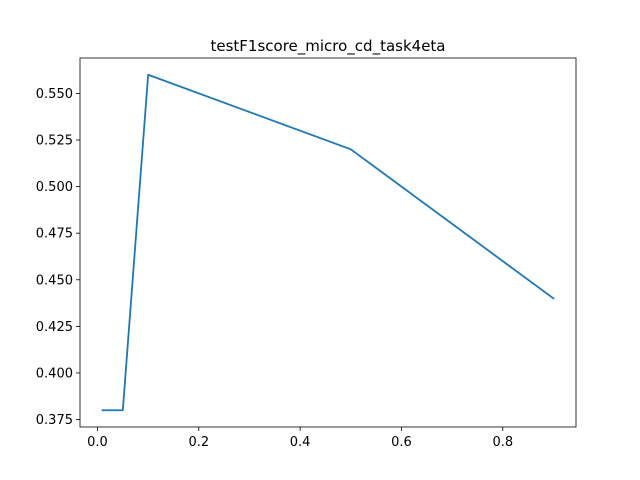  Describe the element at coordinates (327, 46) in the screenshot. I see `chart-title: testF1score_micro_cd_task4eta` at that location.